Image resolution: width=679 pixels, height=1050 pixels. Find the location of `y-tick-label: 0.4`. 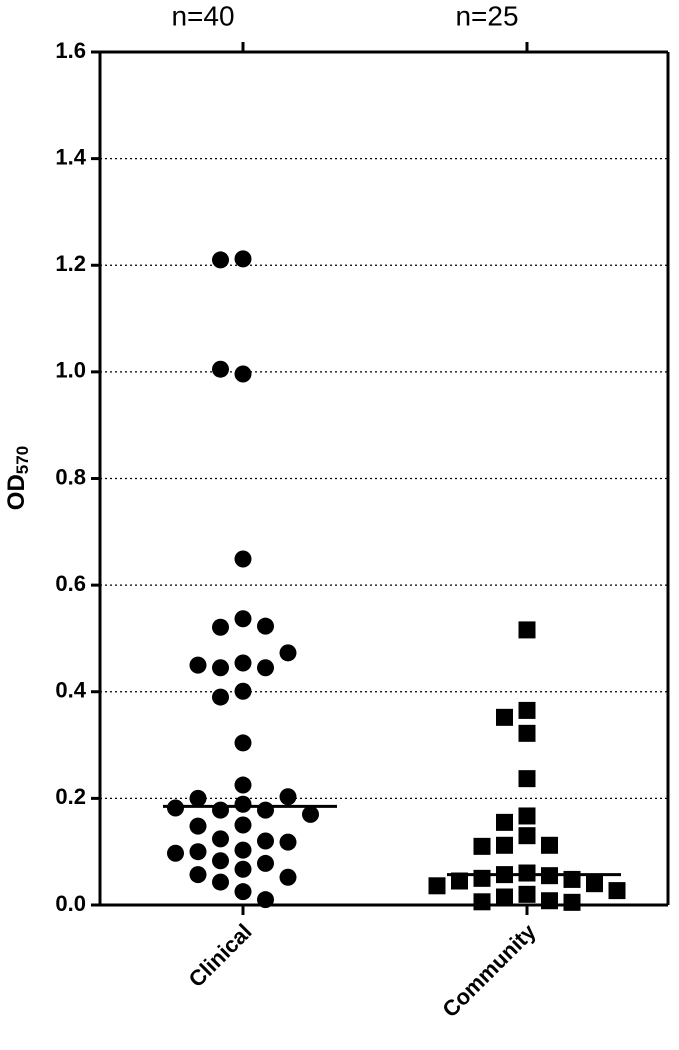

y-tick-label: 0.4 is located at coordinates (70, 690).